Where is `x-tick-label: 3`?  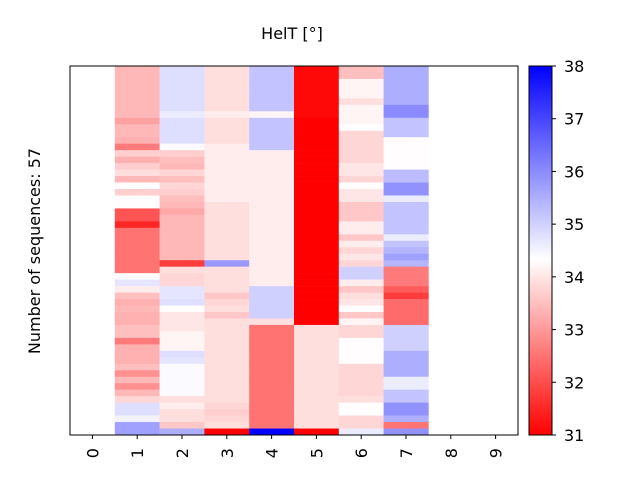 x-tick-label: 3 is located at coordinates (227, 453).